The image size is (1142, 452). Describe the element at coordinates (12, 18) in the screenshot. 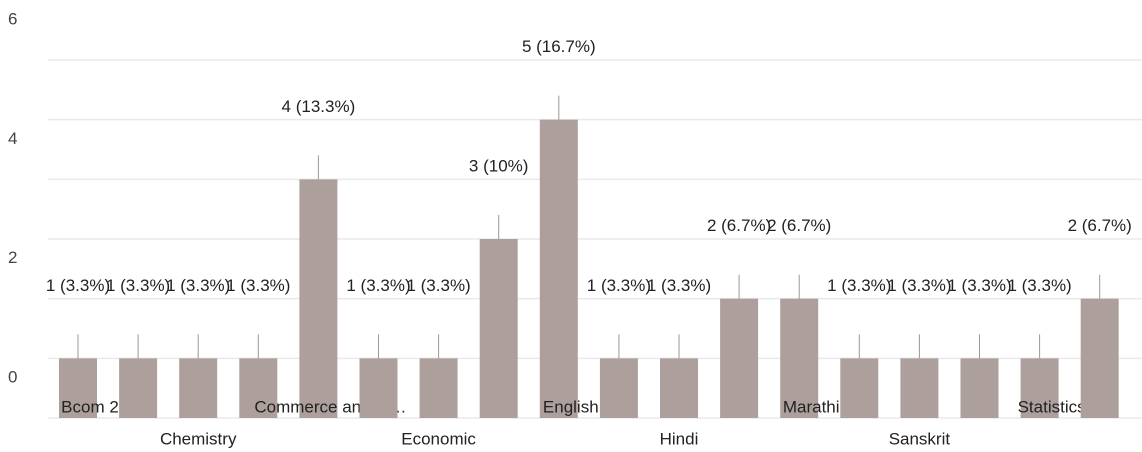

I see `y-tick-label: 6` at that location.